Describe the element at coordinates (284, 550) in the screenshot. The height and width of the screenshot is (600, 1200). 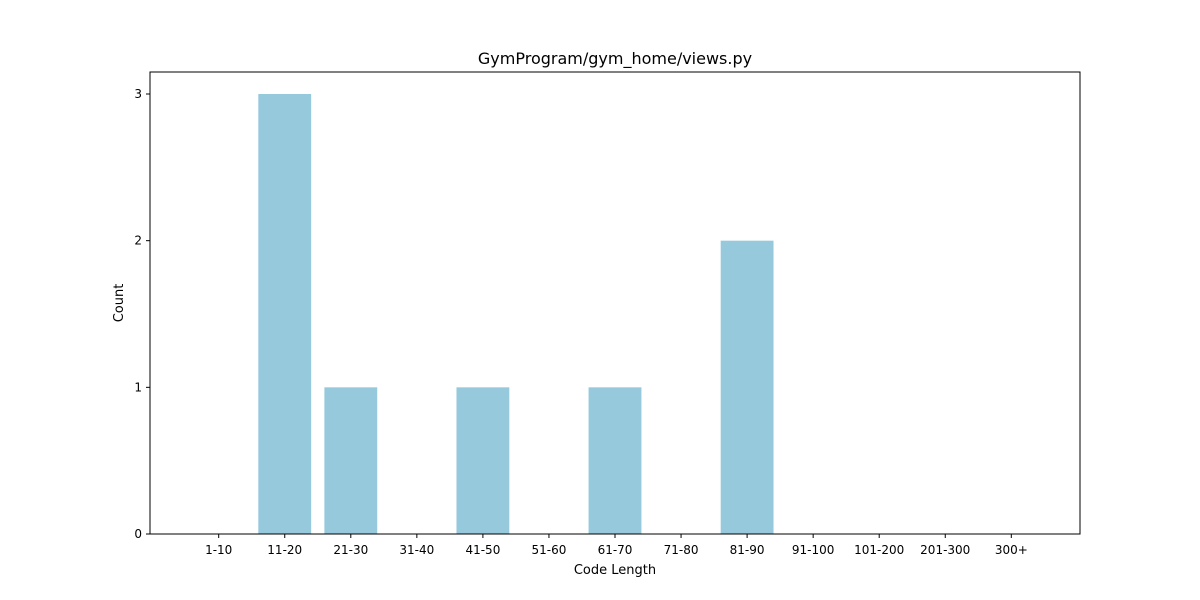
I see `x-tick-label: 11-20` at that location.